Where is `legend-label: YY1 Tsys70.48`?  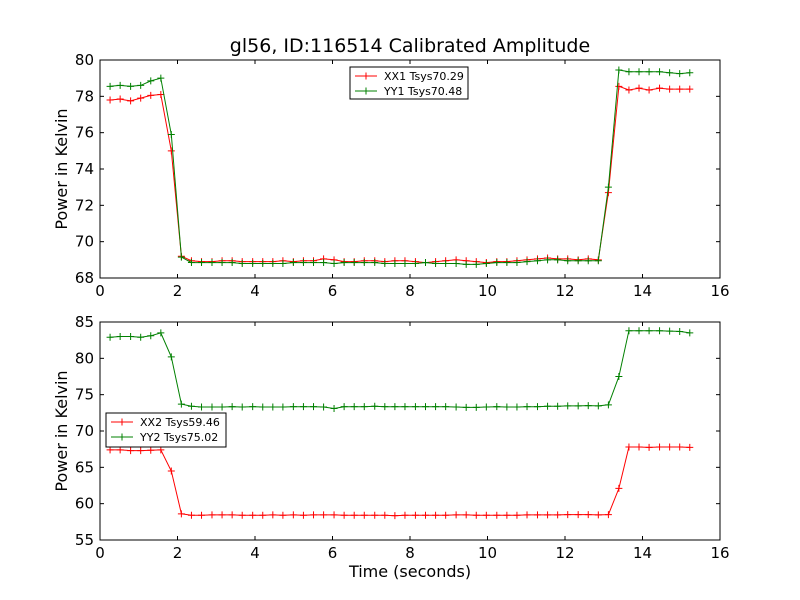 legend-label: YY1 Tsys70.48 is located at coordinates (422, 91).